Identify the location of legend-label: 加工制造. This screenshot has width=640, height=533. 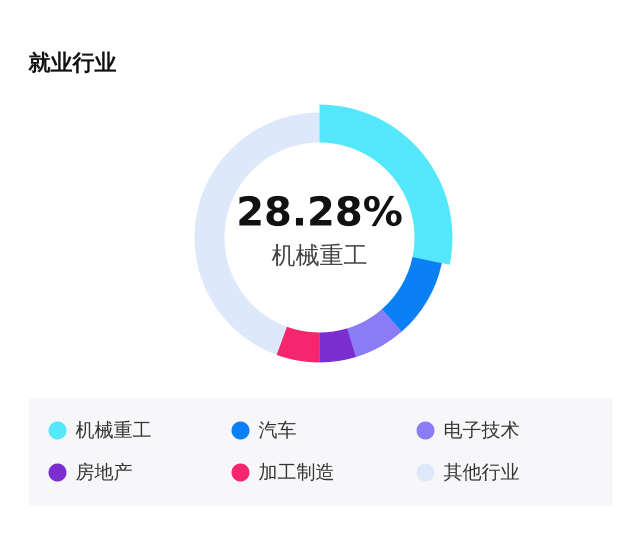
(296, 473).